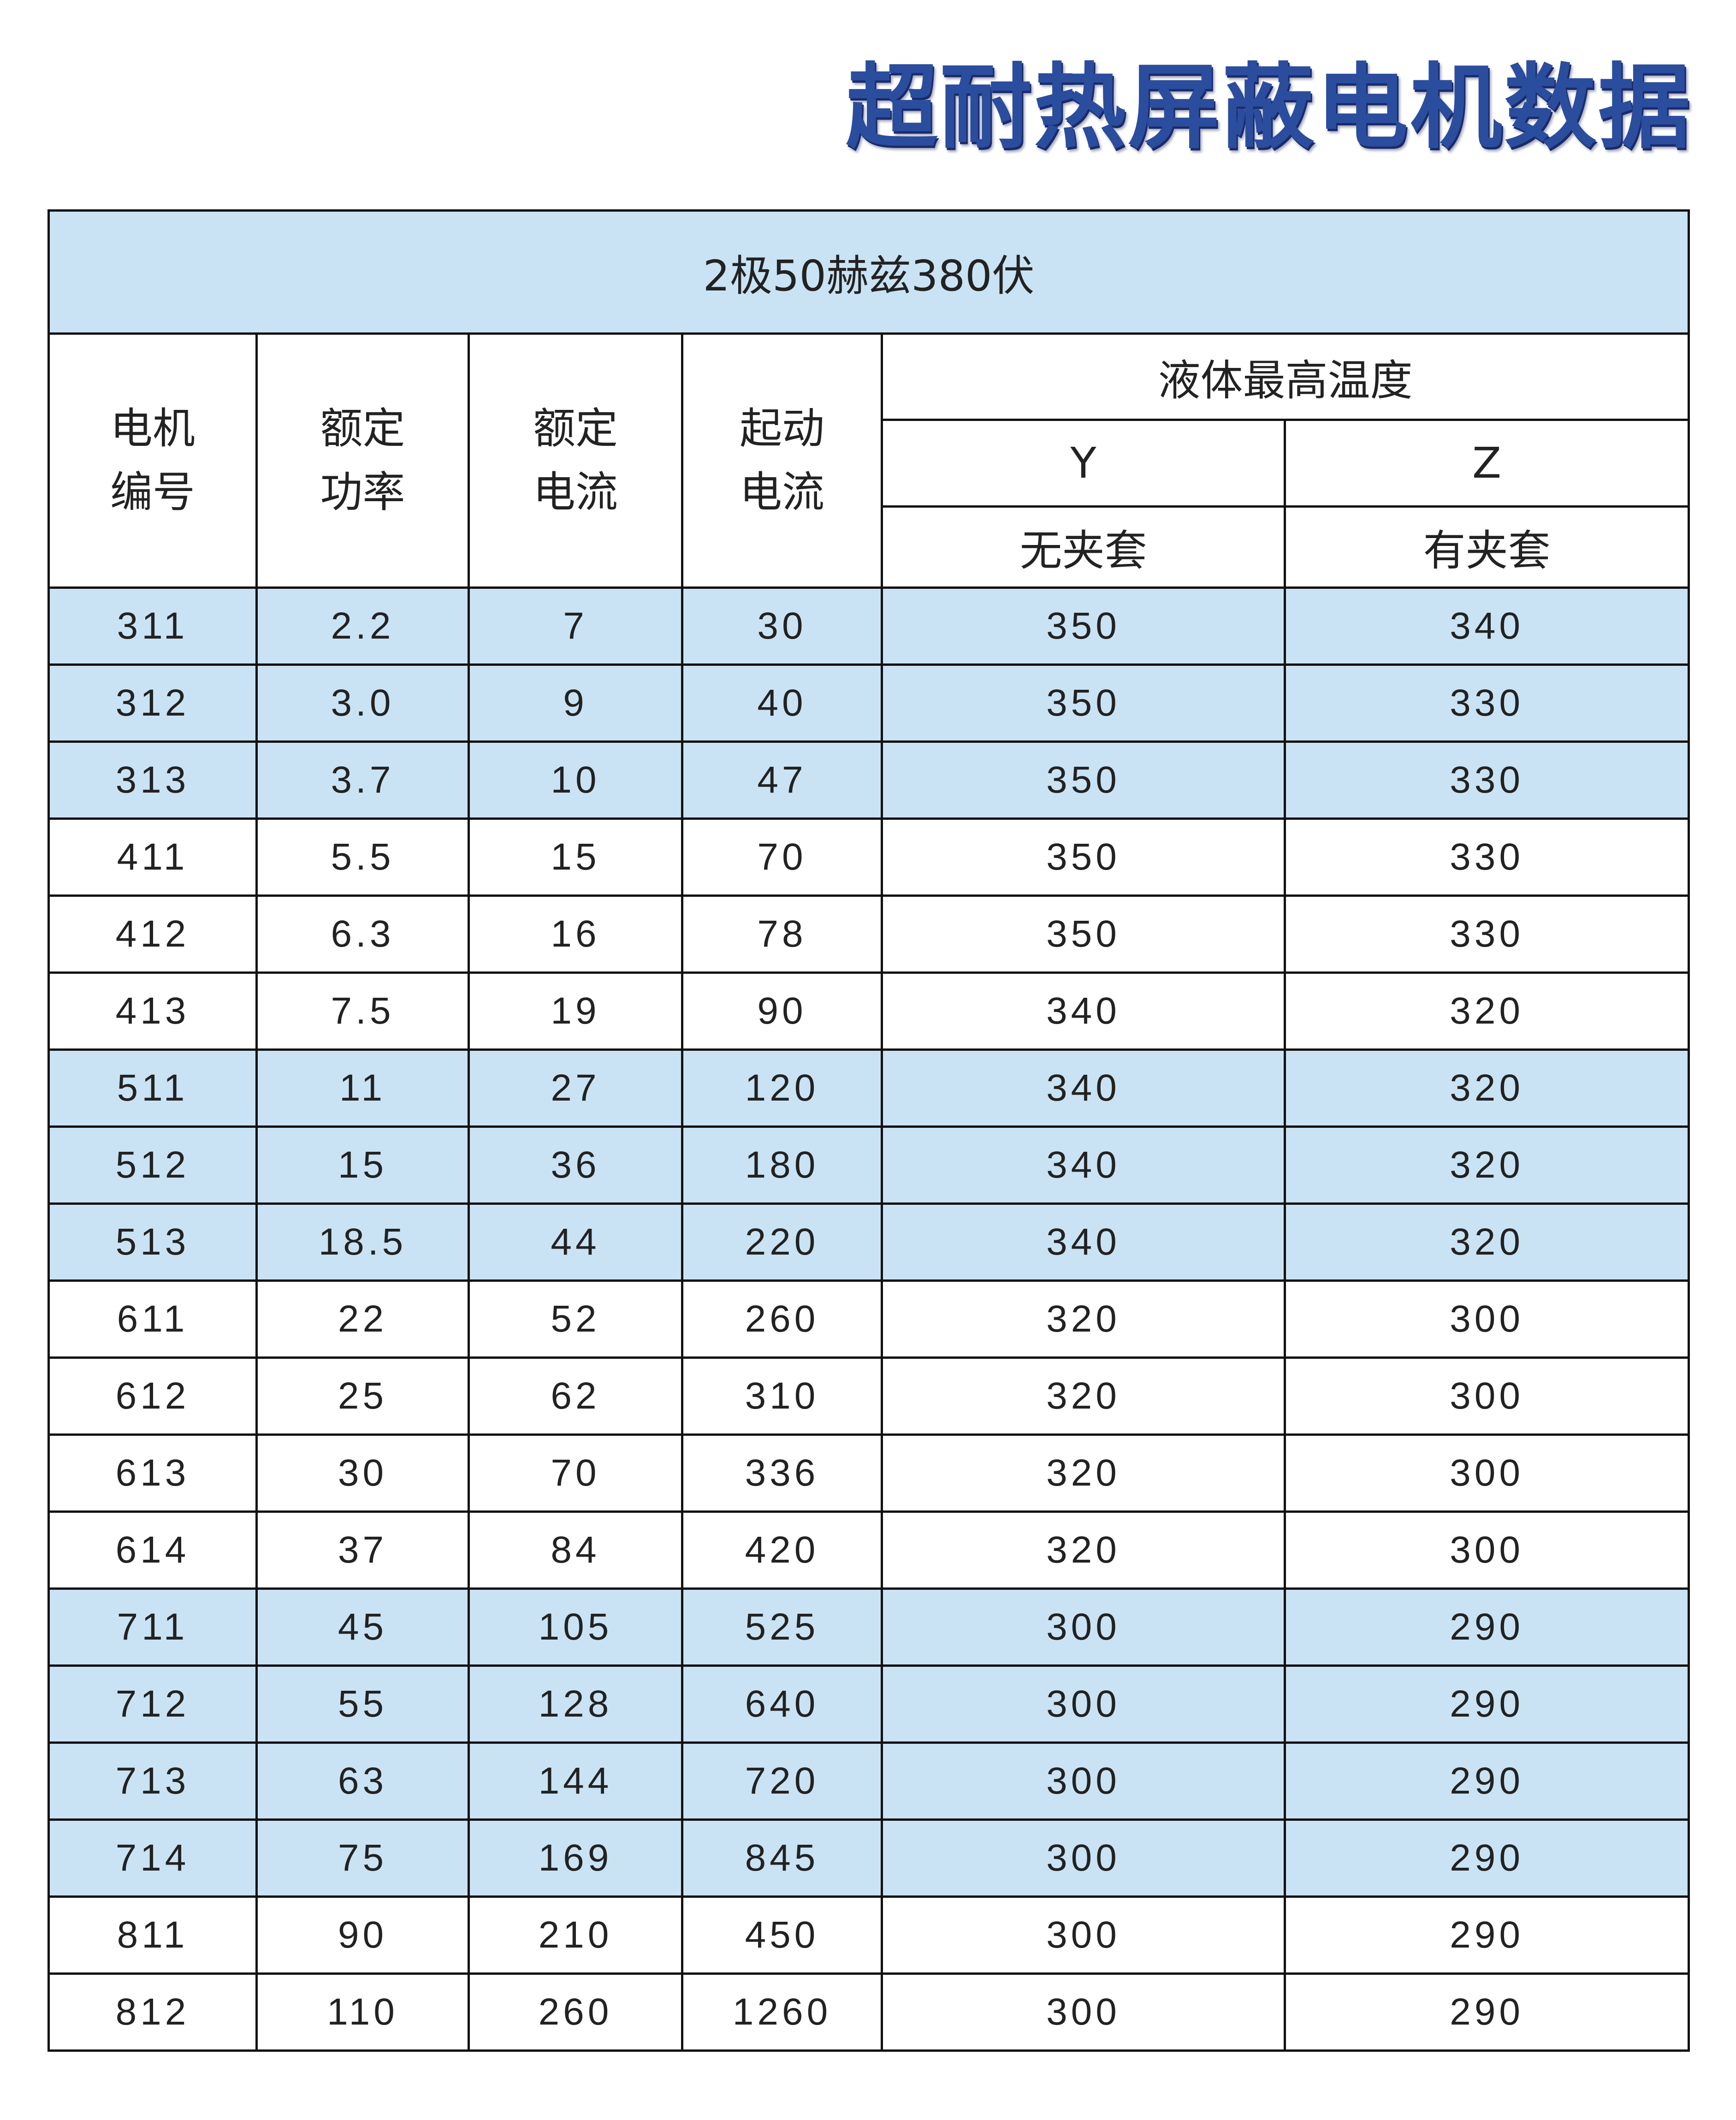 The image size is (1736, 2120). I want to click on cell-start-current: 310, so click(782, 1396).